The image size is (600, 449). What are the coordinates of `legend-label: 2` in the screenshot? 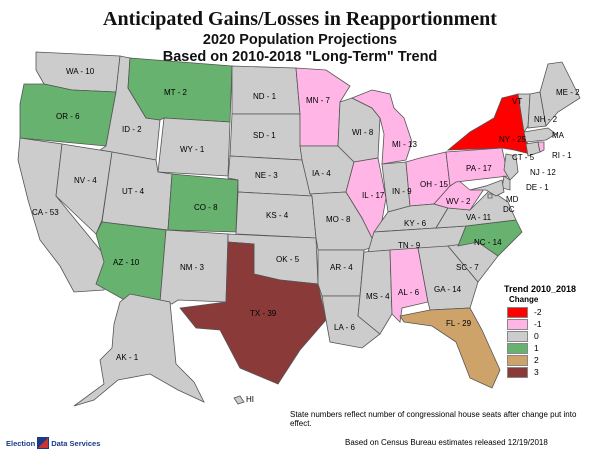 It's located at (536, 360).